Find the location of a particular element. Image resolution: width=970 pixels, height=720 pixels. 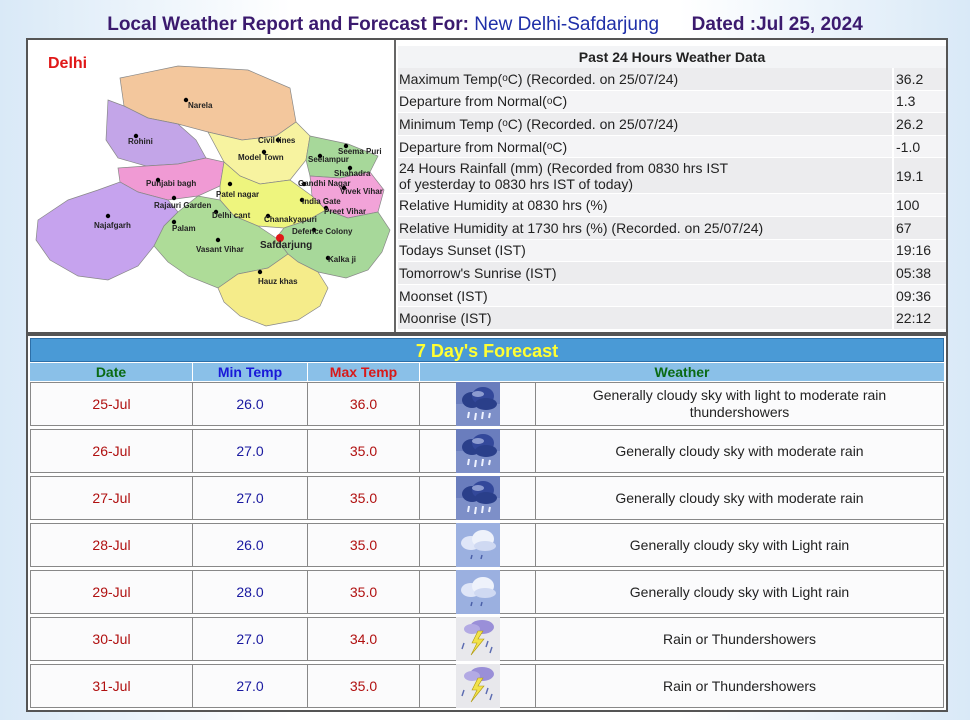

map-label-najafgarh: Najafgarh is located at coordinates (112, 225).